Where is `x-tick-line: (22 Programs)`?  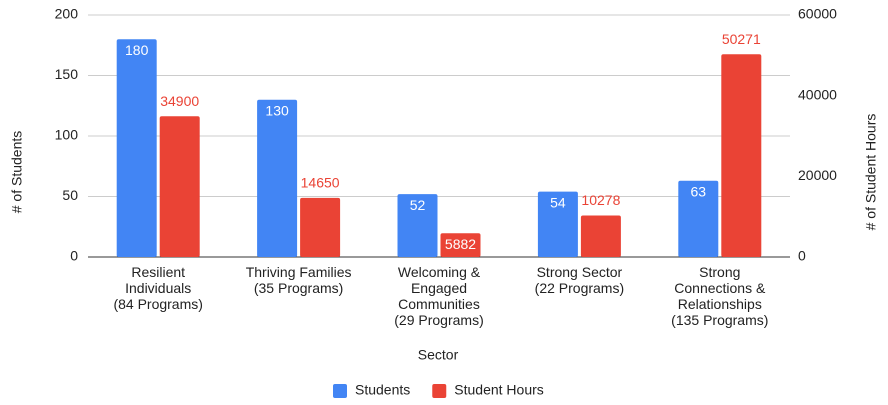 x-tick-line: (22 Programs) is located at coordinates (579, 288).